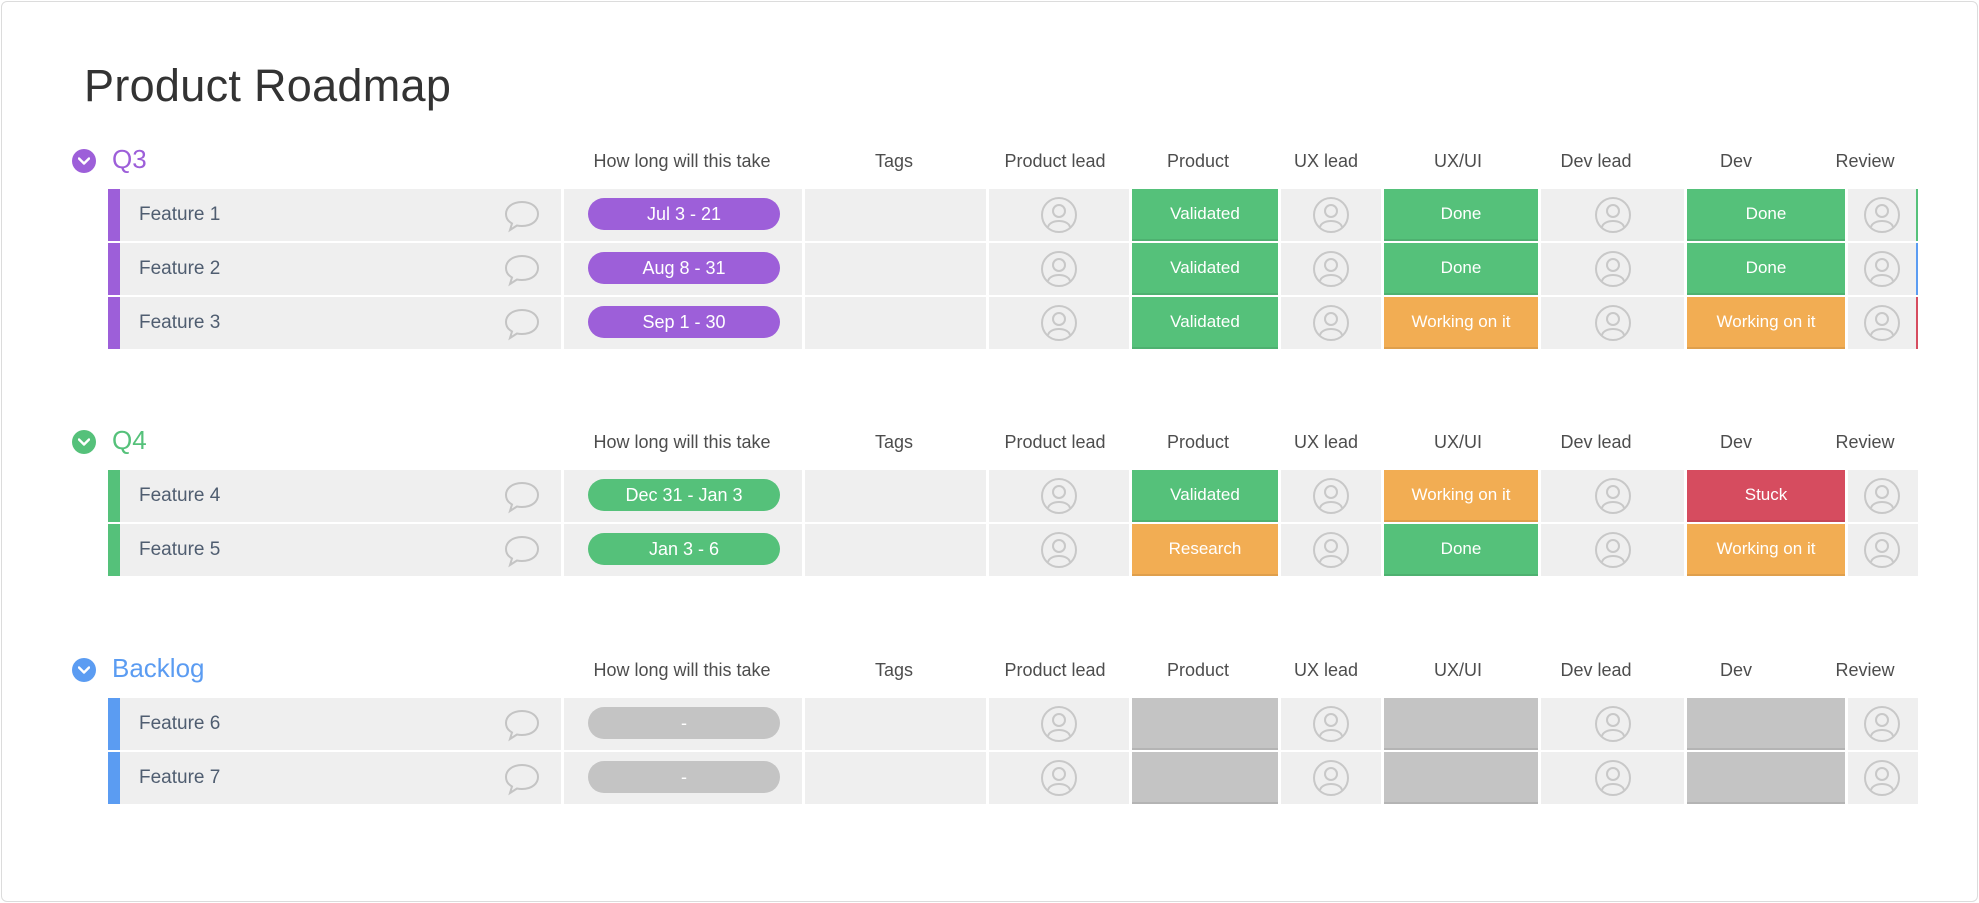 This screenshot has width=1979, height=903. I want to click on item-name: Feature 2, so click(180, 268).